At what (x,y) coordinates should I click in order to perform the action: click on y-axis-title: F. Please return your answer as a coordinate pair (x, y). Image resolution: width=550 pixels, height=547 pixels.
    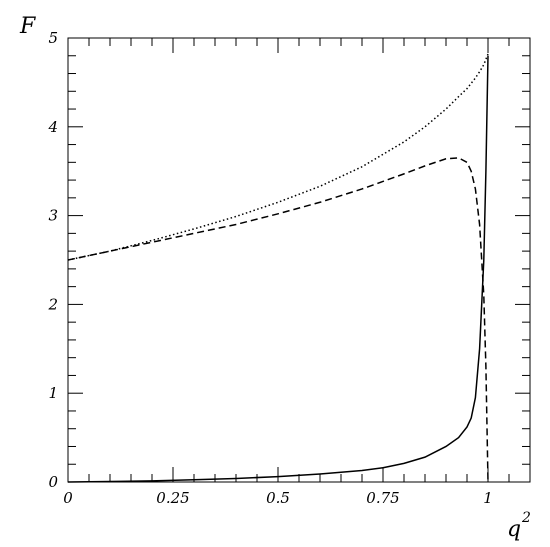
    Looking at the image, I should click on (27, 26).